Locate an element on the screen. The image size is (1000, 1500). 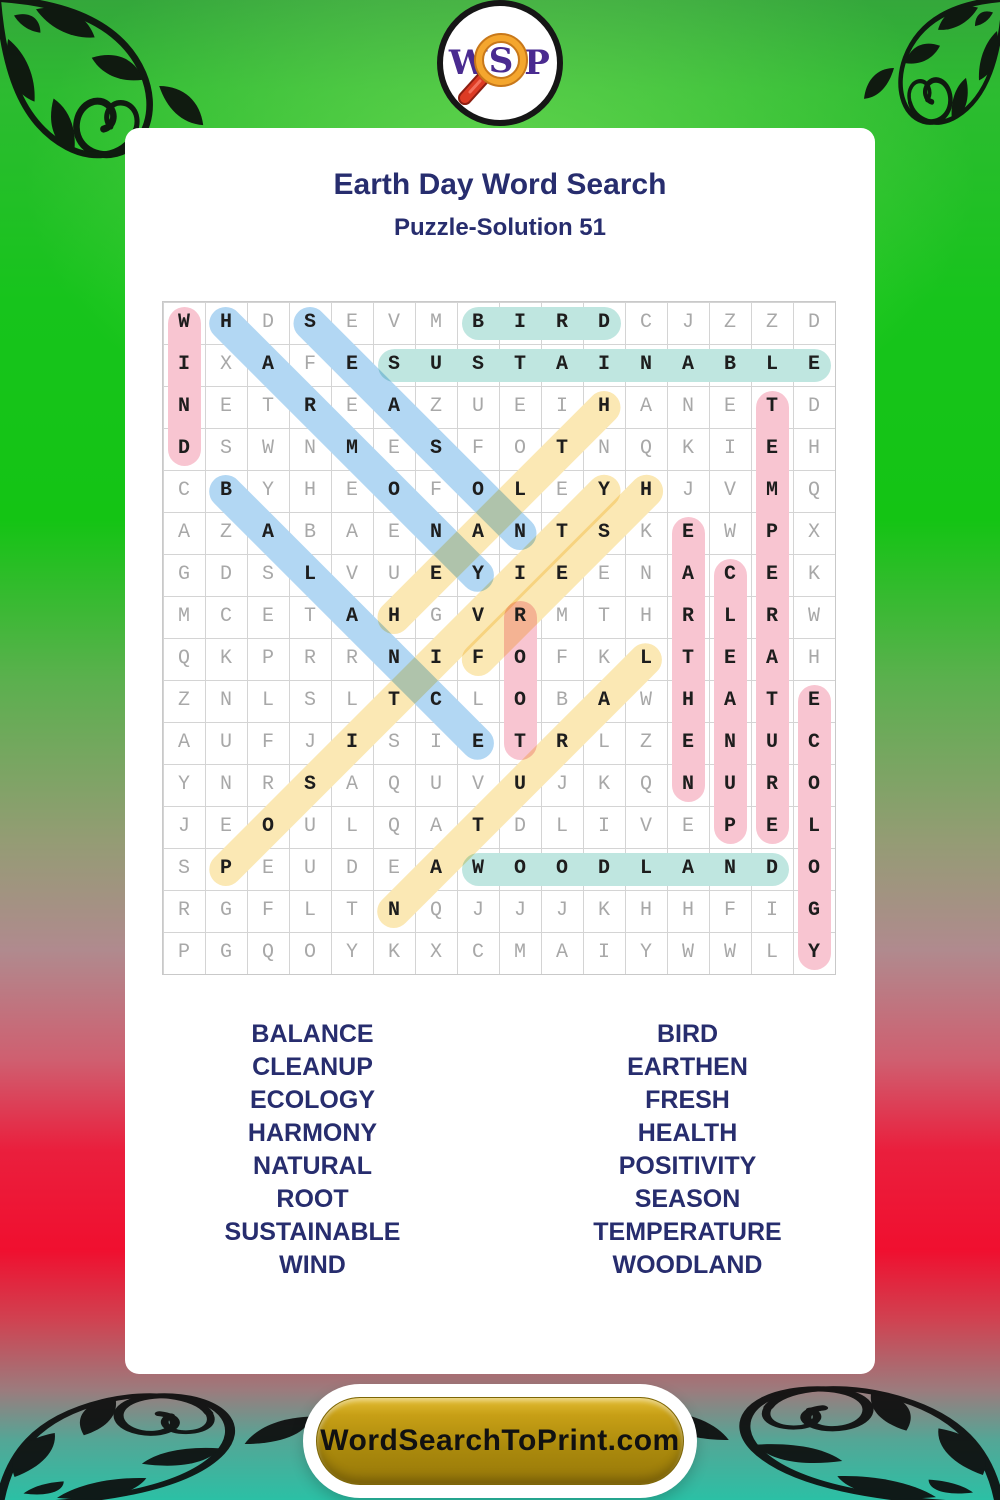
word-list-item: WIND is located at coordinates (312, 1265).